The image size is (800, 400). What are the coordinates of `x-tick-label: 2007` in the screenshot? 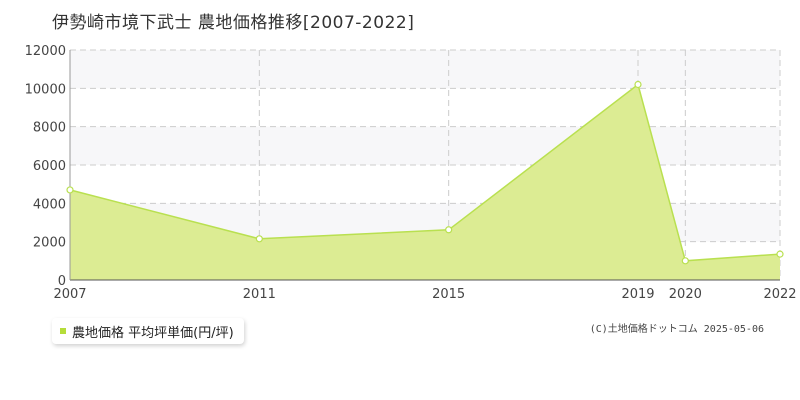 It's located at (69, 294).